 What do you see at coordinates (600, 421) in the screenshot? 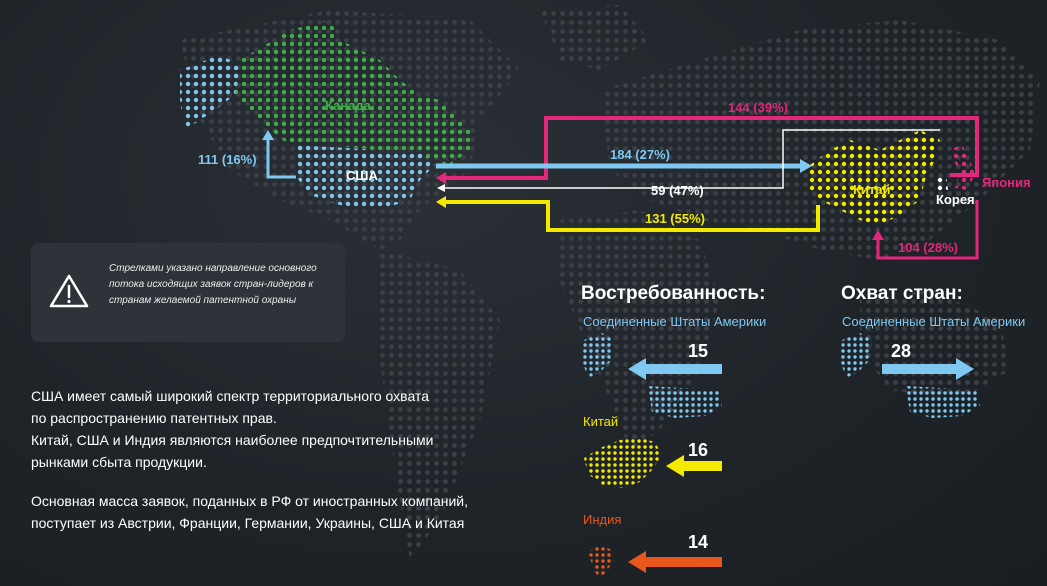
I see `demand-china-label: Китай` at bounding box center [600, 421].